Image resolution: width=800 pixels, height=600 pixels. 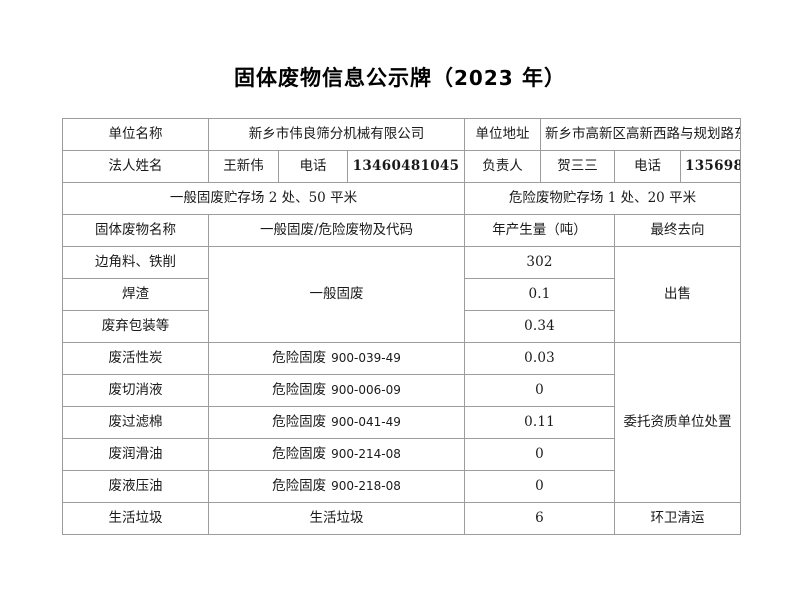 I want to click on title-year: 2023, so click(x=484, y=78).